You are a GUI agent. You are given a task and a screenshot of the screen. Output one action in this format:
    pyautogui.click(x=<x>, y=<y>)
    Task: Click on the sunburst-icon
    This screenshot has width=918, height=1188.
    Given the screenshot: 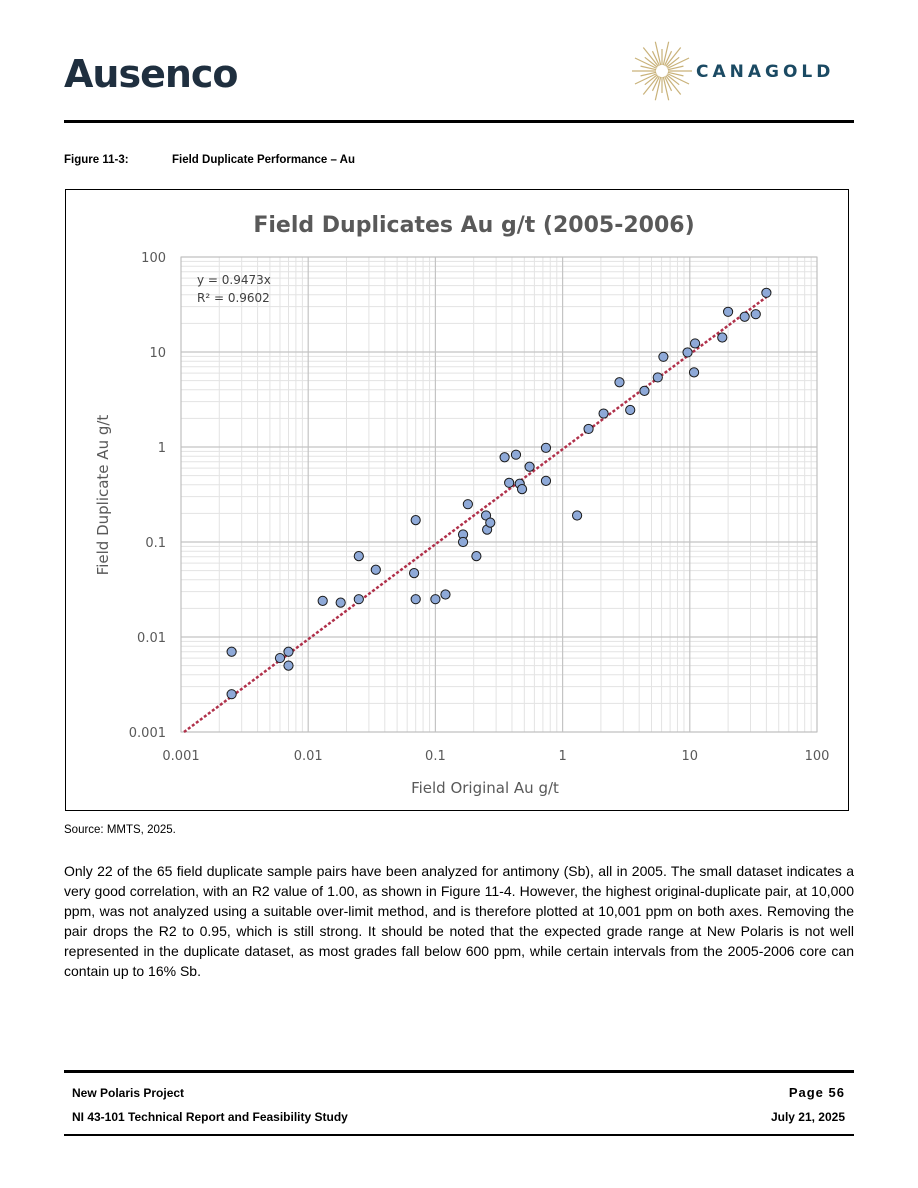 What is the action you would take?
    pyautogui.click(x=662, y=71)
    